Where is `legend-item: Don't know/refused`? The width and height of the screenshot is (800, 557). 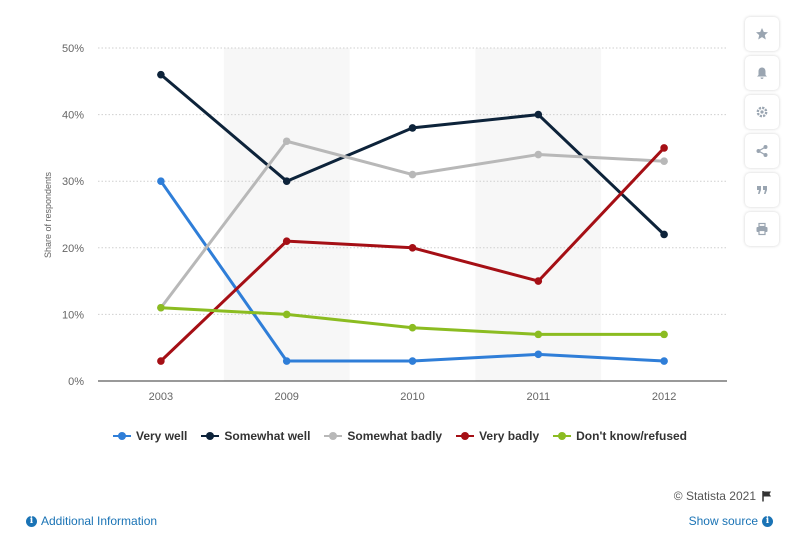 legend-item: Don't know/refused is located at coordinates (620, 436).